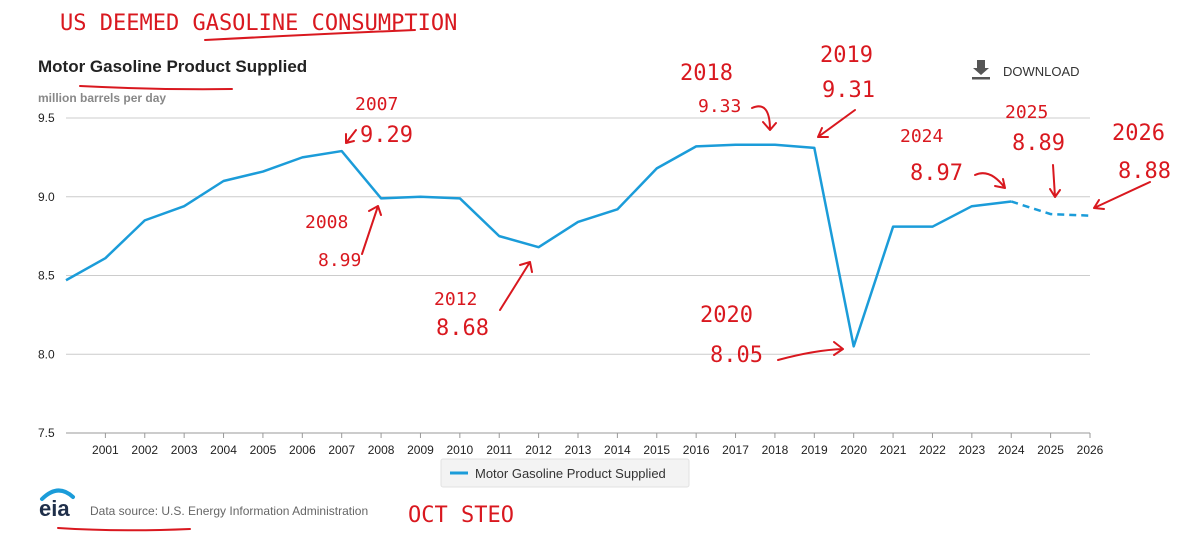  Describe the element at coordinates (971, 450) in the screenshot. I see `x-tick-label: 2023` at that location.